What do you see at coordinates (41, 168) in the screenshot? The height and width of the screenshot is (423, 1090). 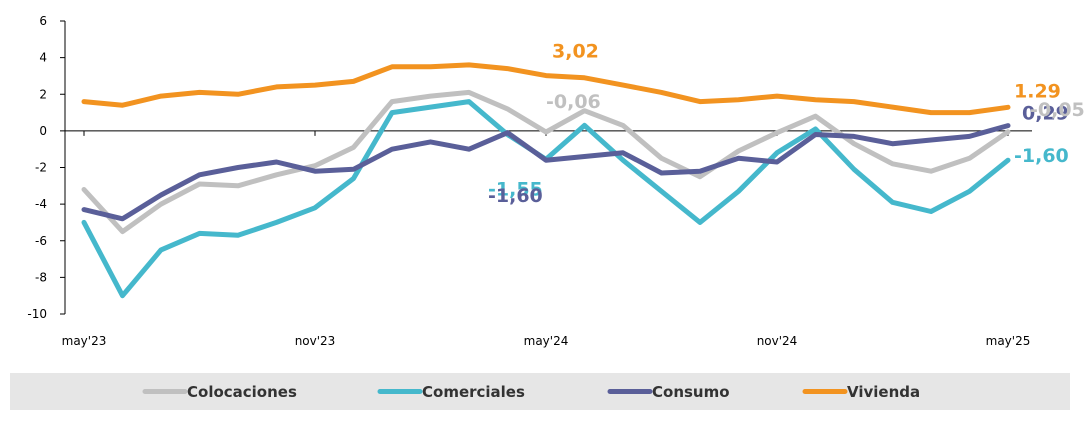 I see `y-tick-label: -2` at bounding box center [41, 168].